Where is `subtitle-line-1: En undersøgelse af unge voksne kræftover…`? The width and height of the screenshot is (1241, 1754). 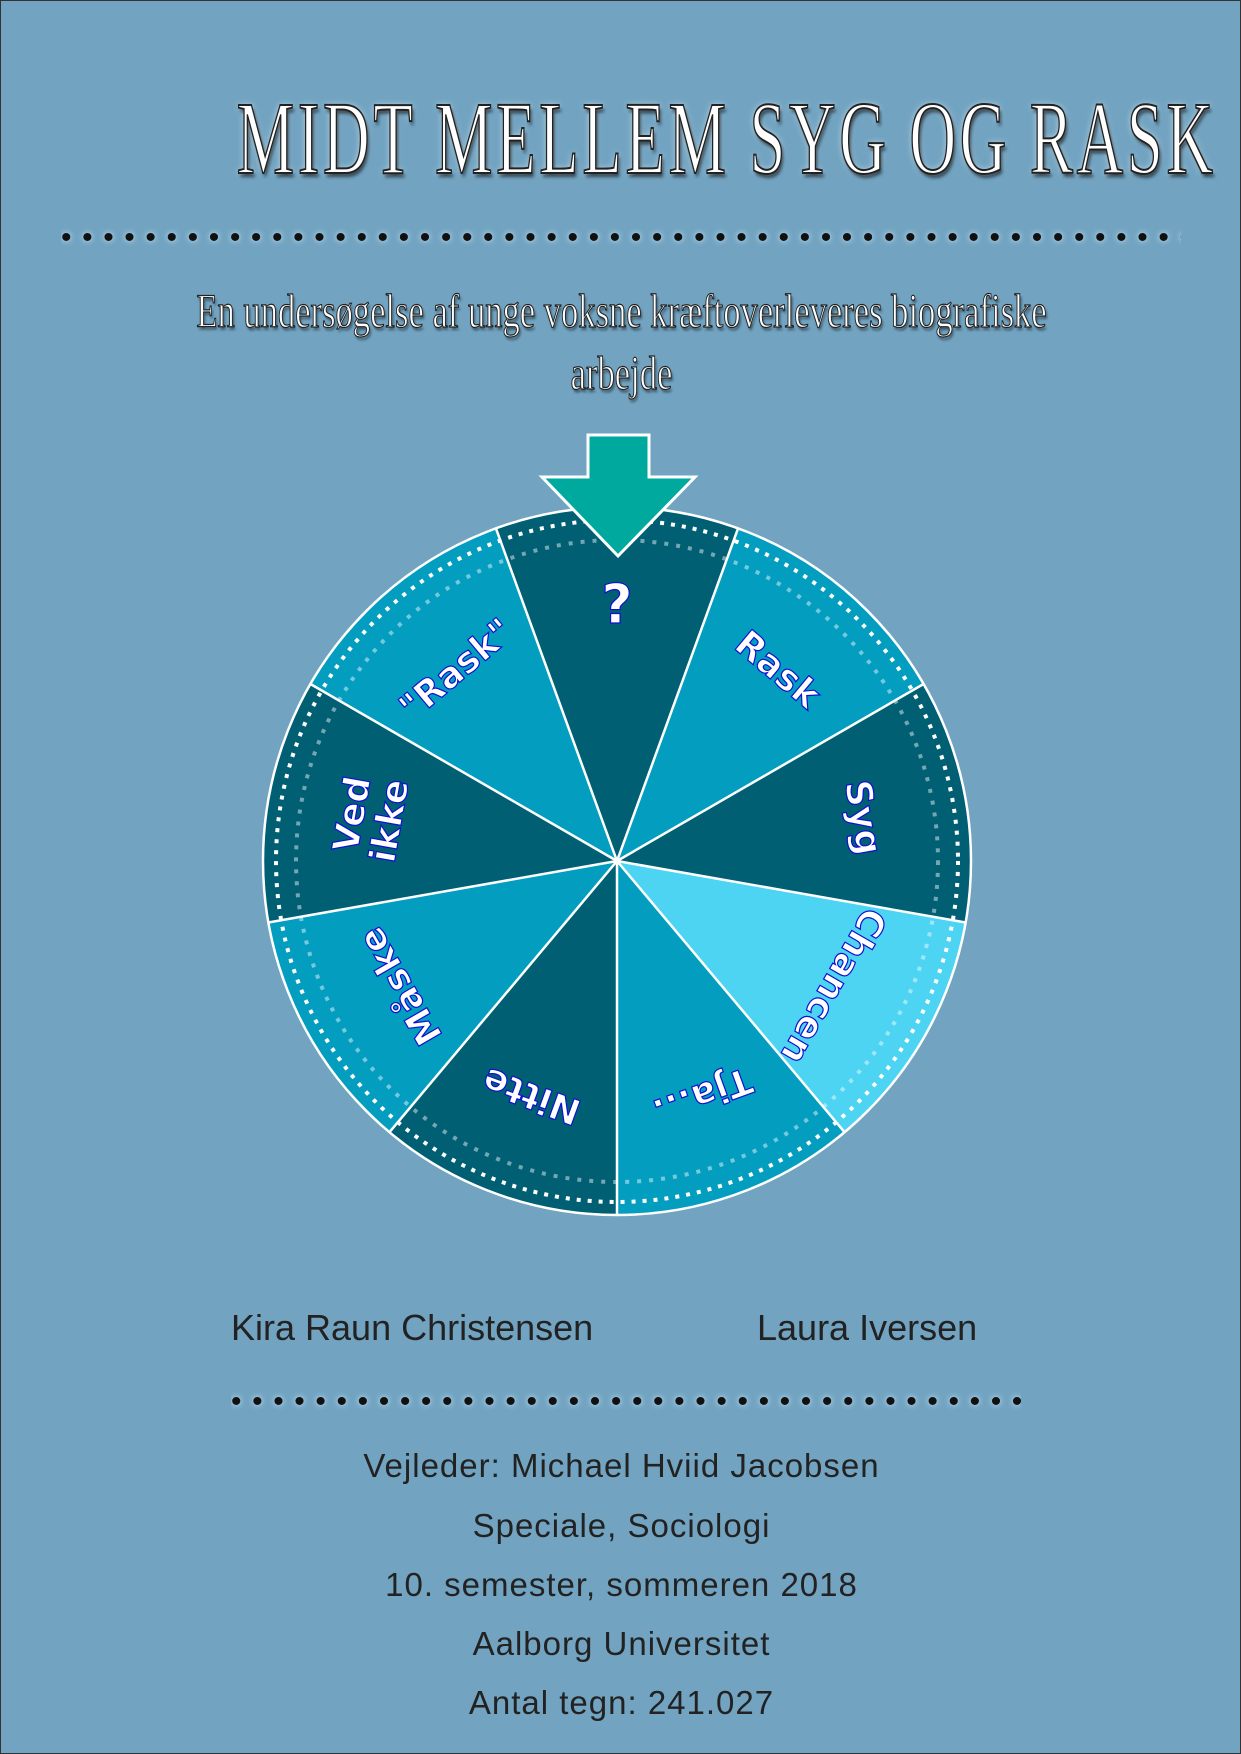 subtitle-line-1: En undersøgelse af unge voksne kræftover… is located at coordinates (621, 311).